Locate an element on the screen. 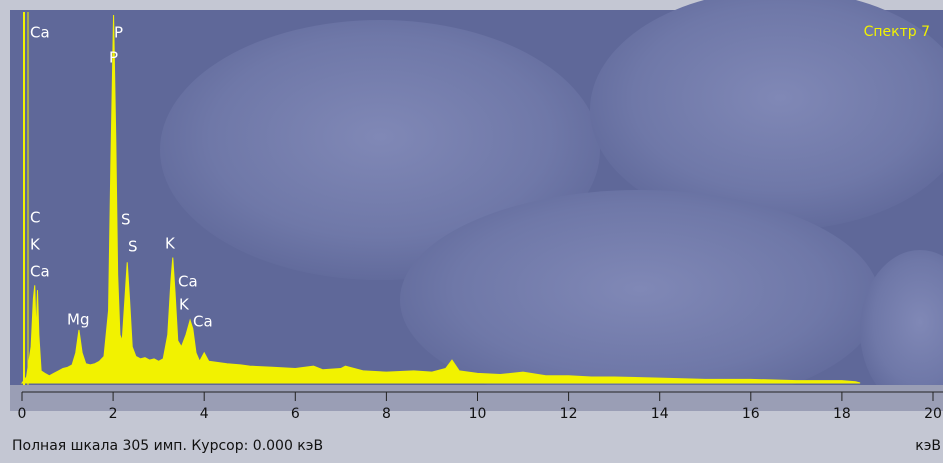 This screenshot has height=463, width=943. x-unit-label: кэВ is located at coordinates (928, 446).